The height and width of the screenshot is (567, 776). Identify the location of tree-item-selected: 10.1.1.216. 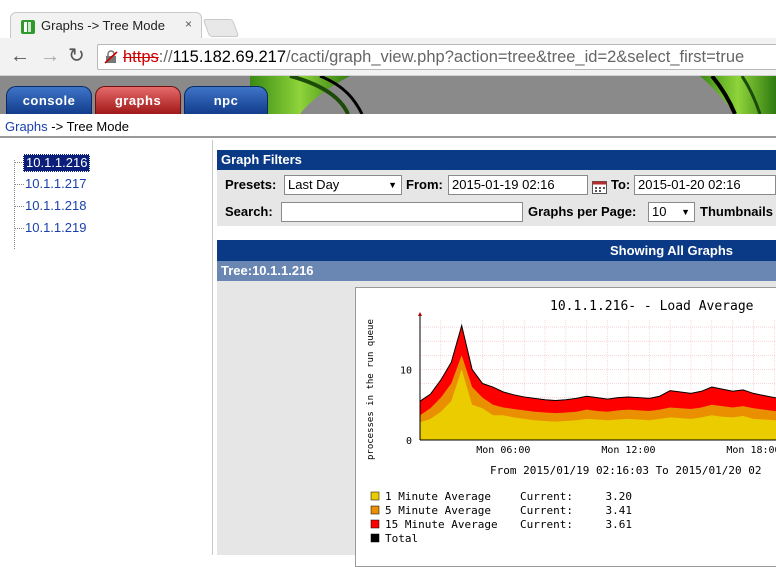
(57, 163).